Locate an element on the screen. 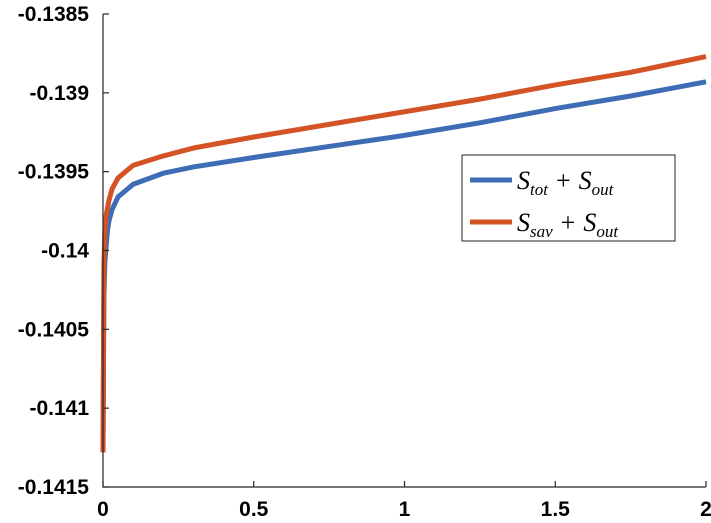 This screenshot has height=523, width=711. x-tick-label: 1.5 is located at coordinates (556, 509).